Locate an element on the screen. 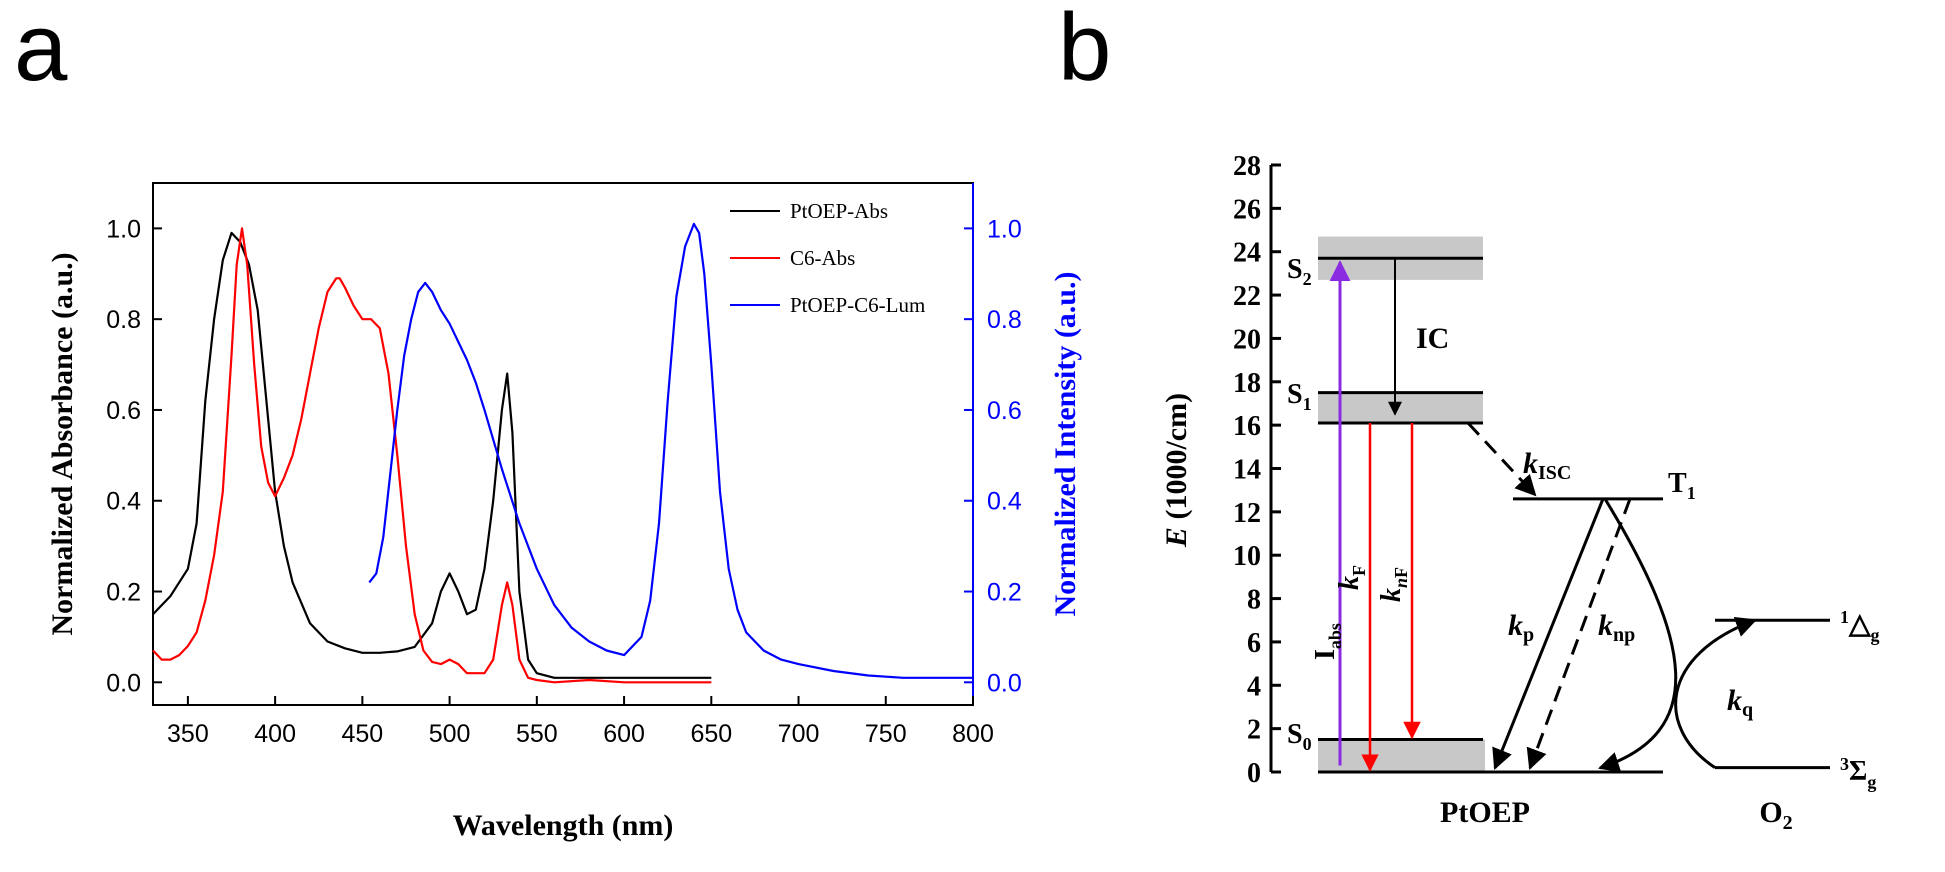  right-y-tick-label-1: 0.2 is located at coordinates (1004, 593).